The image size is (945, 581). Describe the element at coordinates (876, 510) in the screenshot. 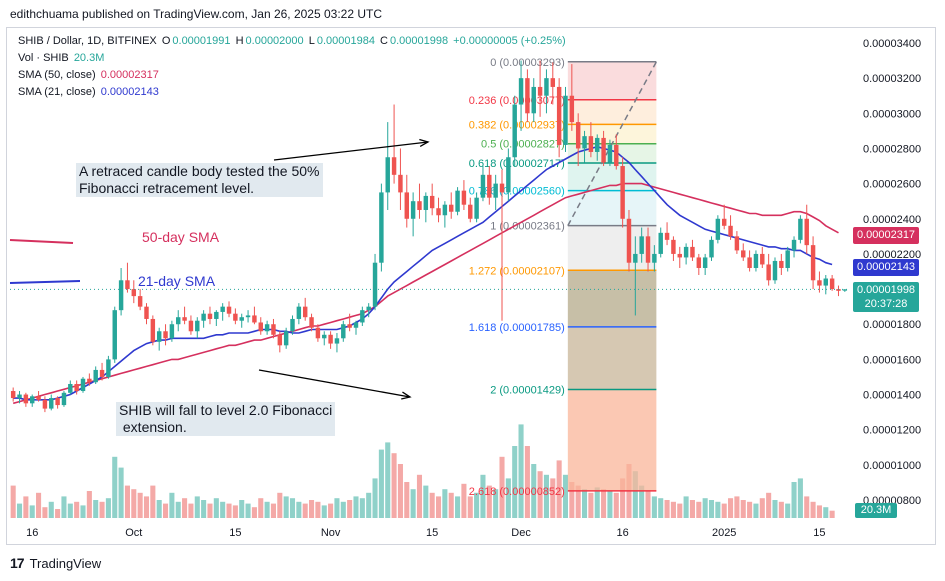

I see `volume-price-tag: 20.3M` at that location.